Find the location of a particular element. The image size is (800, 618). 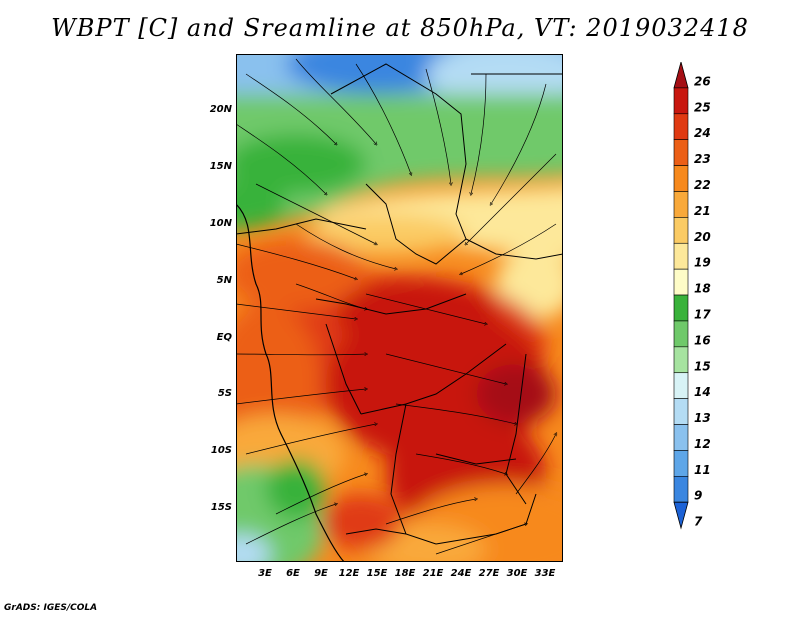

colorbar: 26 25 24 23 22 21 20 19 18 17 16 15 14 13 12 11 9 7 is located at coordinates (692, 296).